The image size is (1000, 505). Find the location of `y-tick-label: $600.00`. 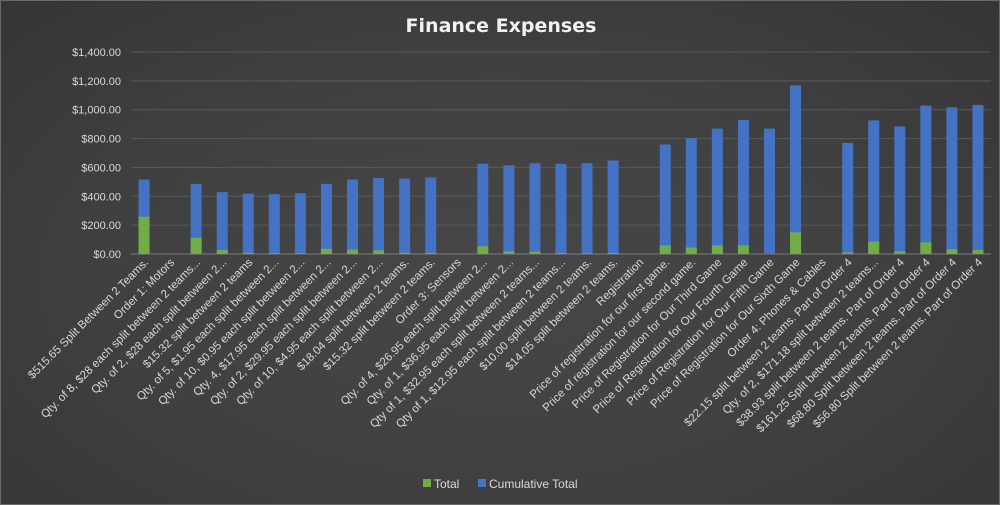

y-tick-label: $600.00 is located at coordinates (101, 168).